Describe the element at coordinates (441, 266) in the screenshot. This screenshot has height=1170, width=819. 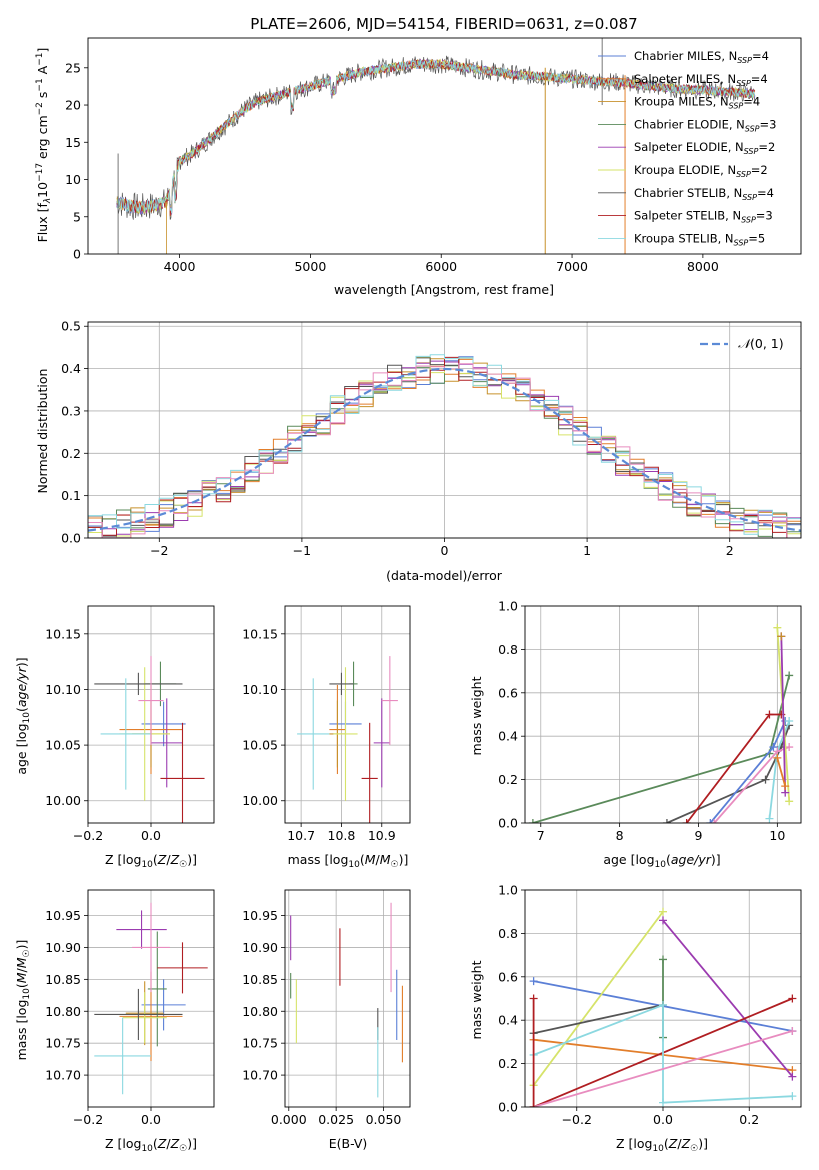
I see `x-tick-label: 6000` at that location.